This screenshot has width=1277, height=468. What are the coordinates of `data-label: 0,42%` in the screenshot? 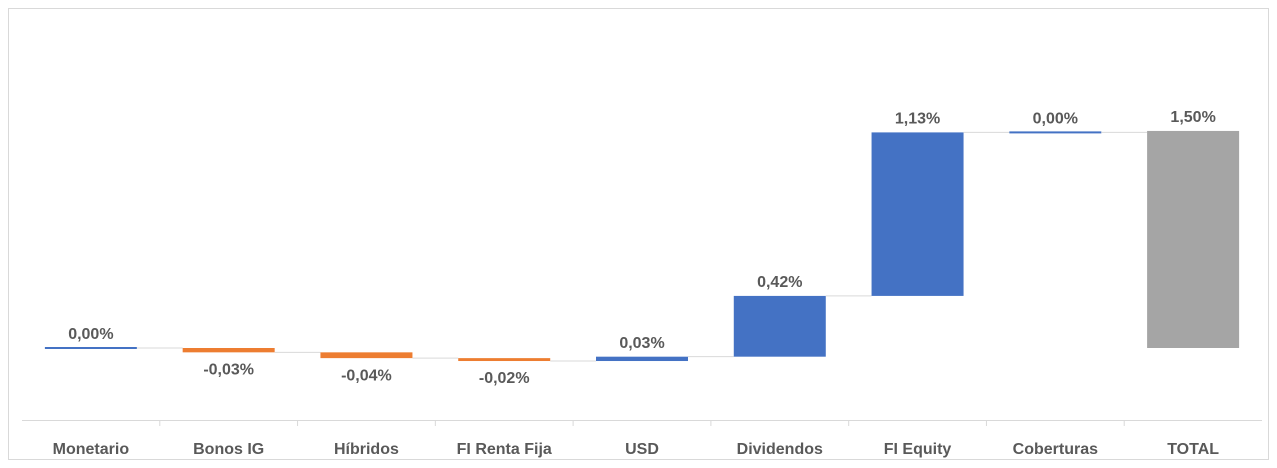 It's located at (779, 282).